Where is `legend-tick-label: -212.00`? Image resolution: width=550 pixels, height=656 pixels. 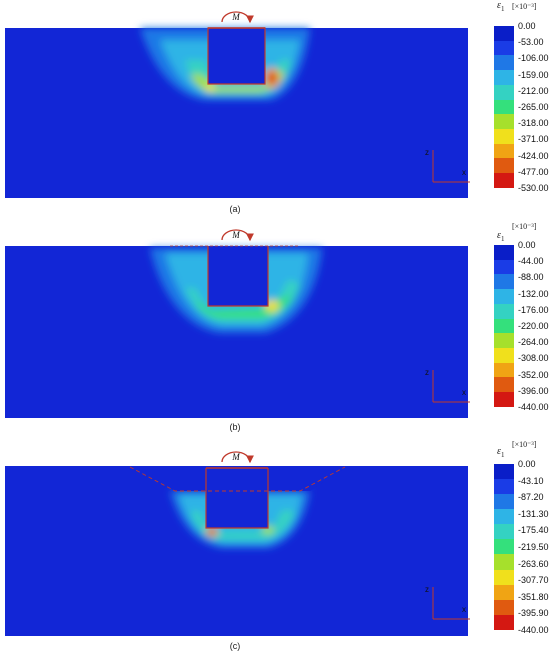
legend-tick-label: -212.00 is located at coordinates (533, 90).